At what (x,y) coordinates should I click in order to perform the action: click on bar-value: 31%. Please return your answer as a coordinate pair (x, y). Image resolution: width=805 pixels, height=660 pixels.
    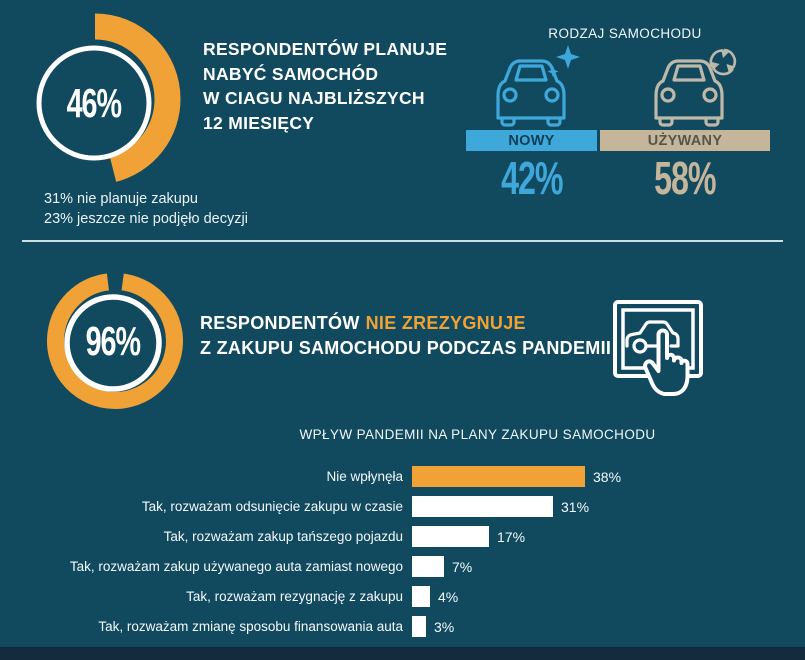
    Looking at the image, I should click on (575, 506).